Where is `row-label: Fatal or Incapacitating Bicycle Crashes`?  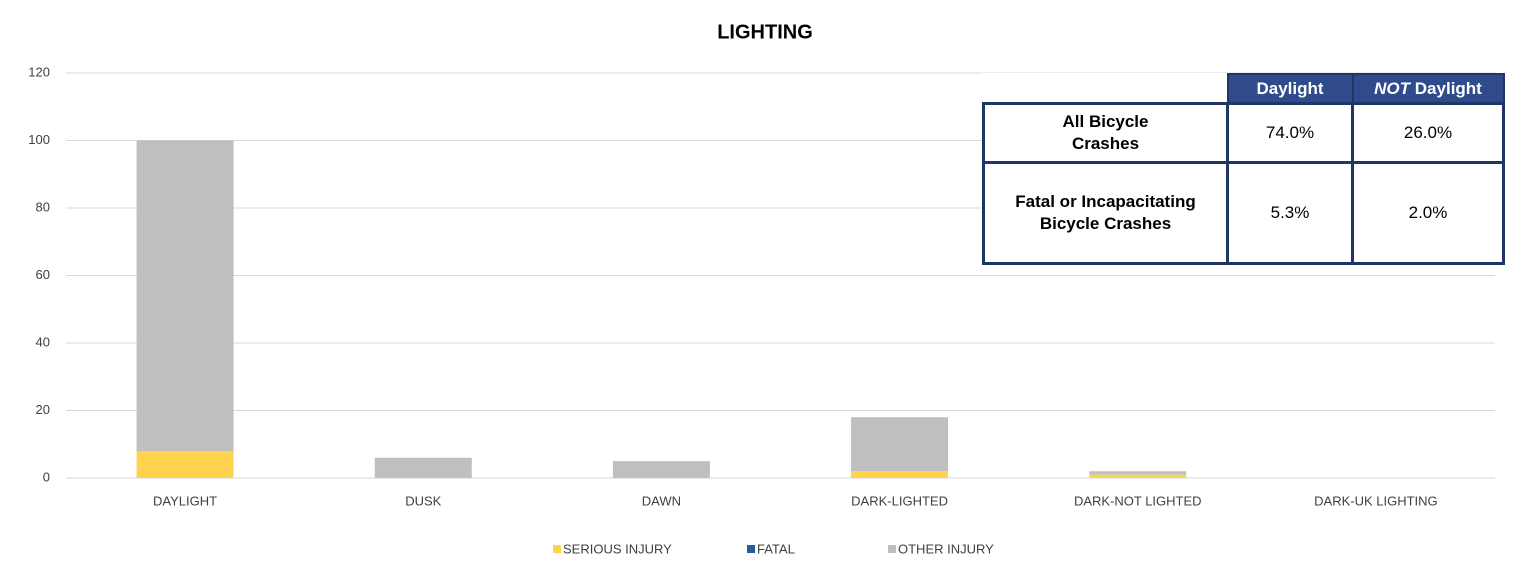 row-label: Fatal or Incapacitating Bicycle Crashes is located at coordinates (1105, 213).